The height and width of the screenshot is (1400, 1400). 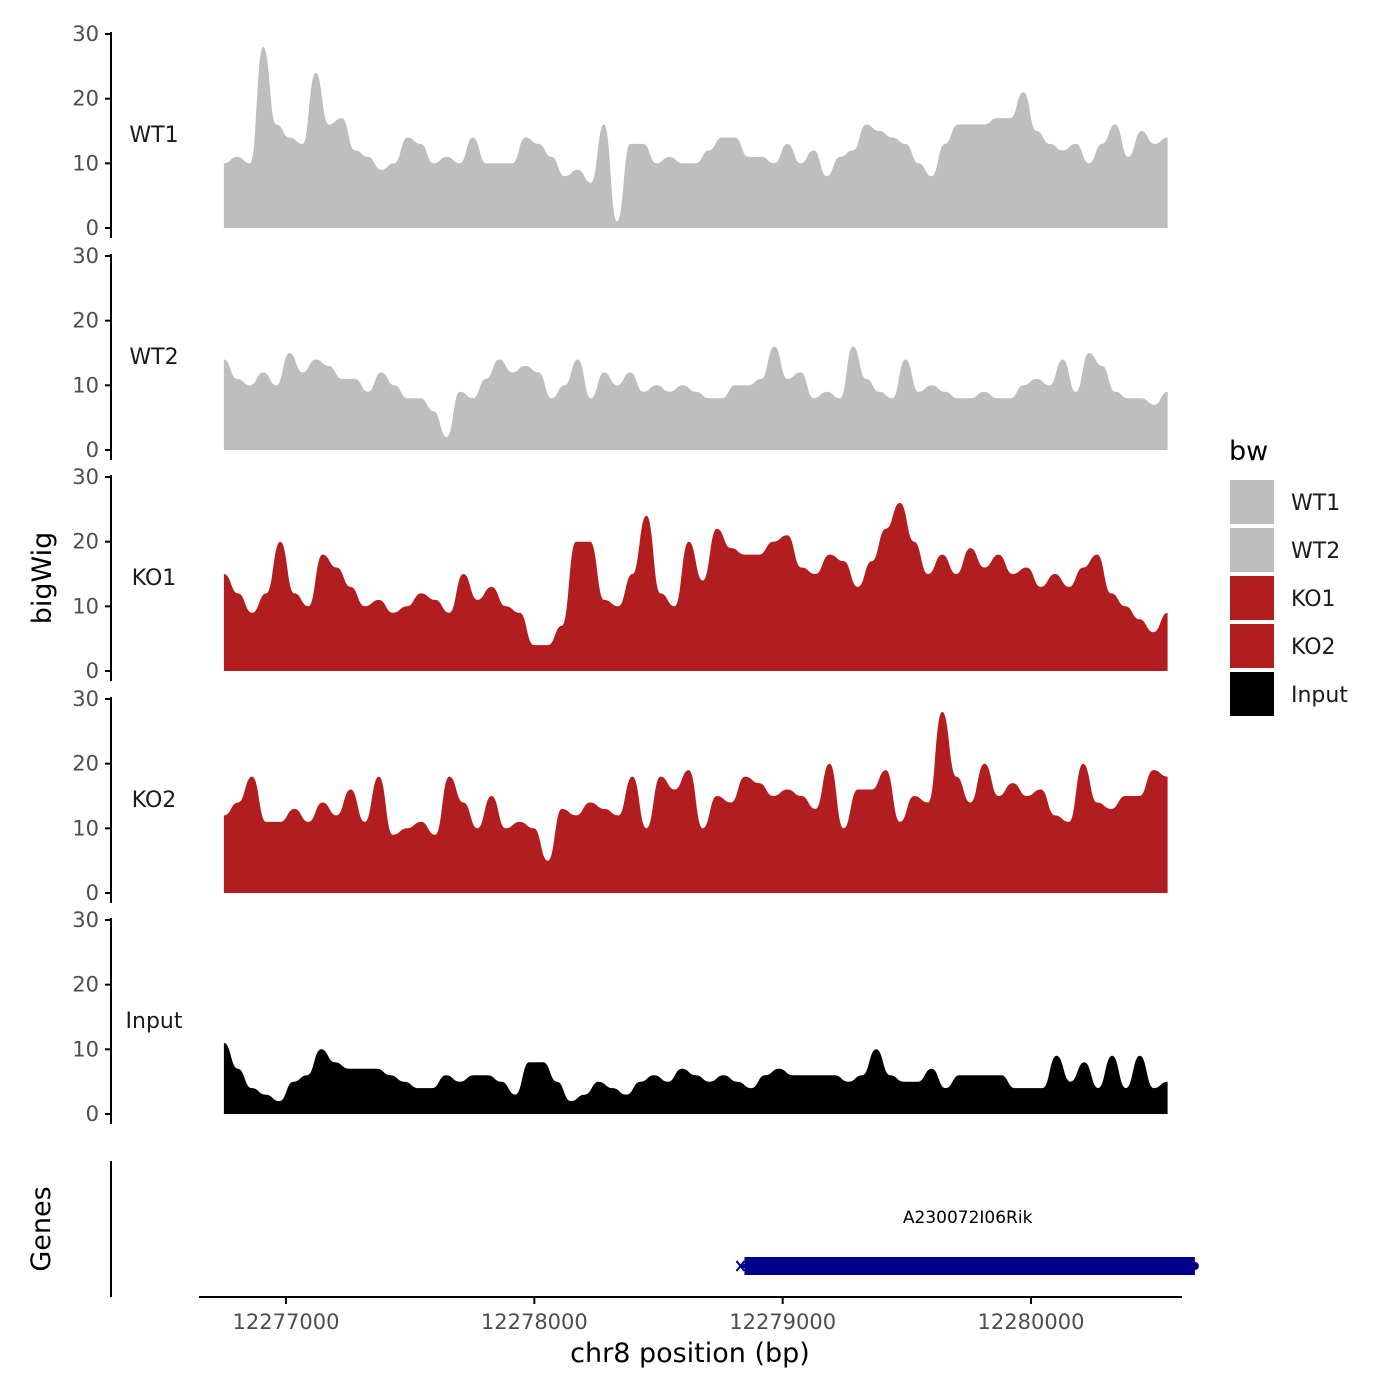 I want to click on coverage-area-ko2, so click(x=695, y=802).